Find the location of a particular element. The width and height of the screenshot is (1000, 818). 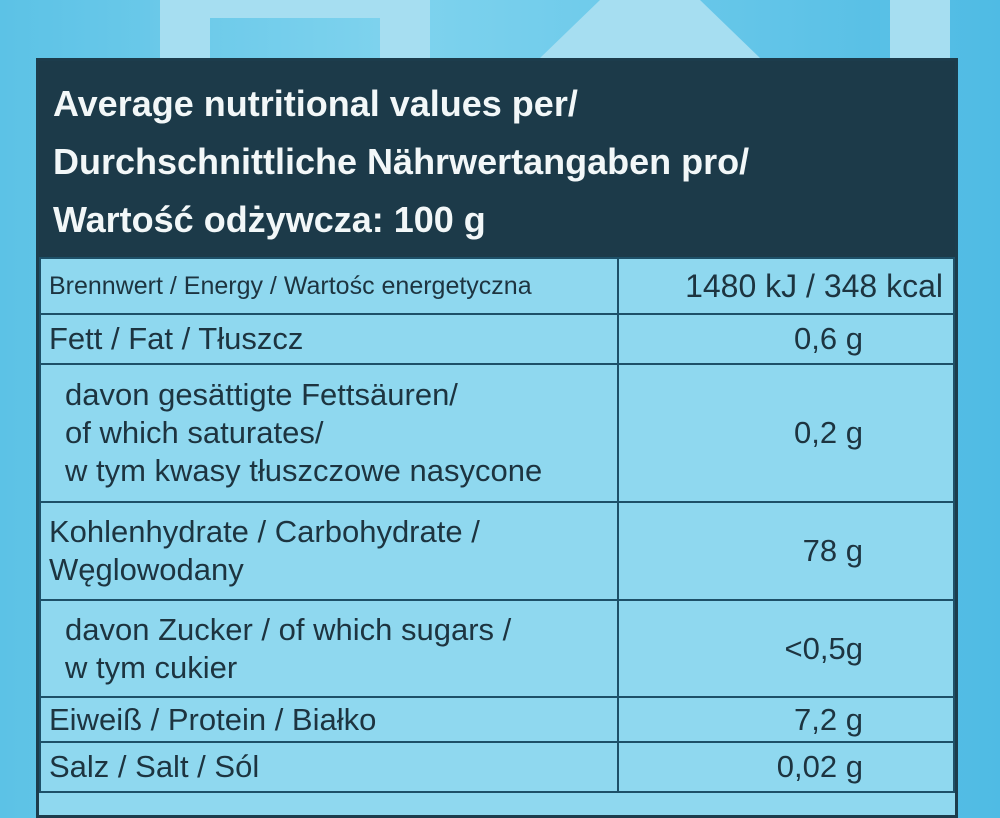

label-line: davon Zucker / of which sugars / is located at coordinates (288, 629).